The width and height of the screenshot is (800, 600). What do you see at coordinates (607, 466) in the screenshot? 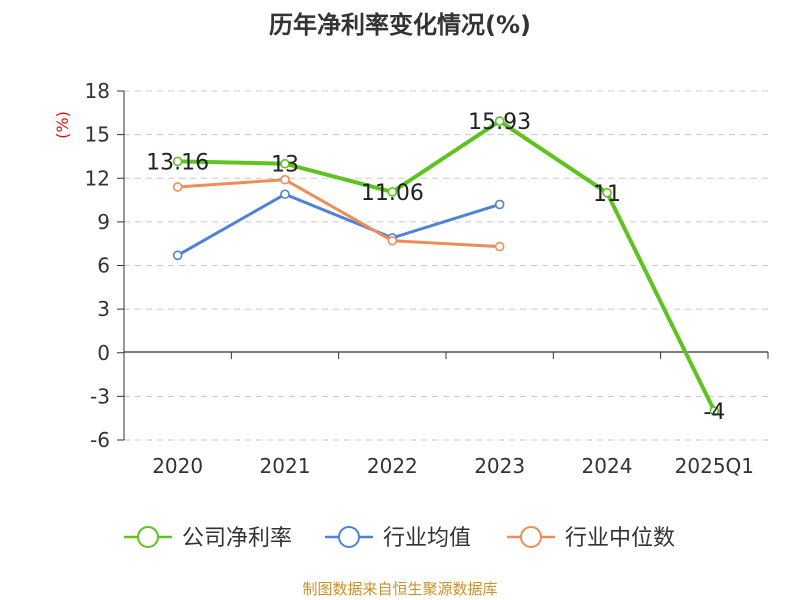
I see `x-tick-label: 2024` at bounding box center [607, 466].